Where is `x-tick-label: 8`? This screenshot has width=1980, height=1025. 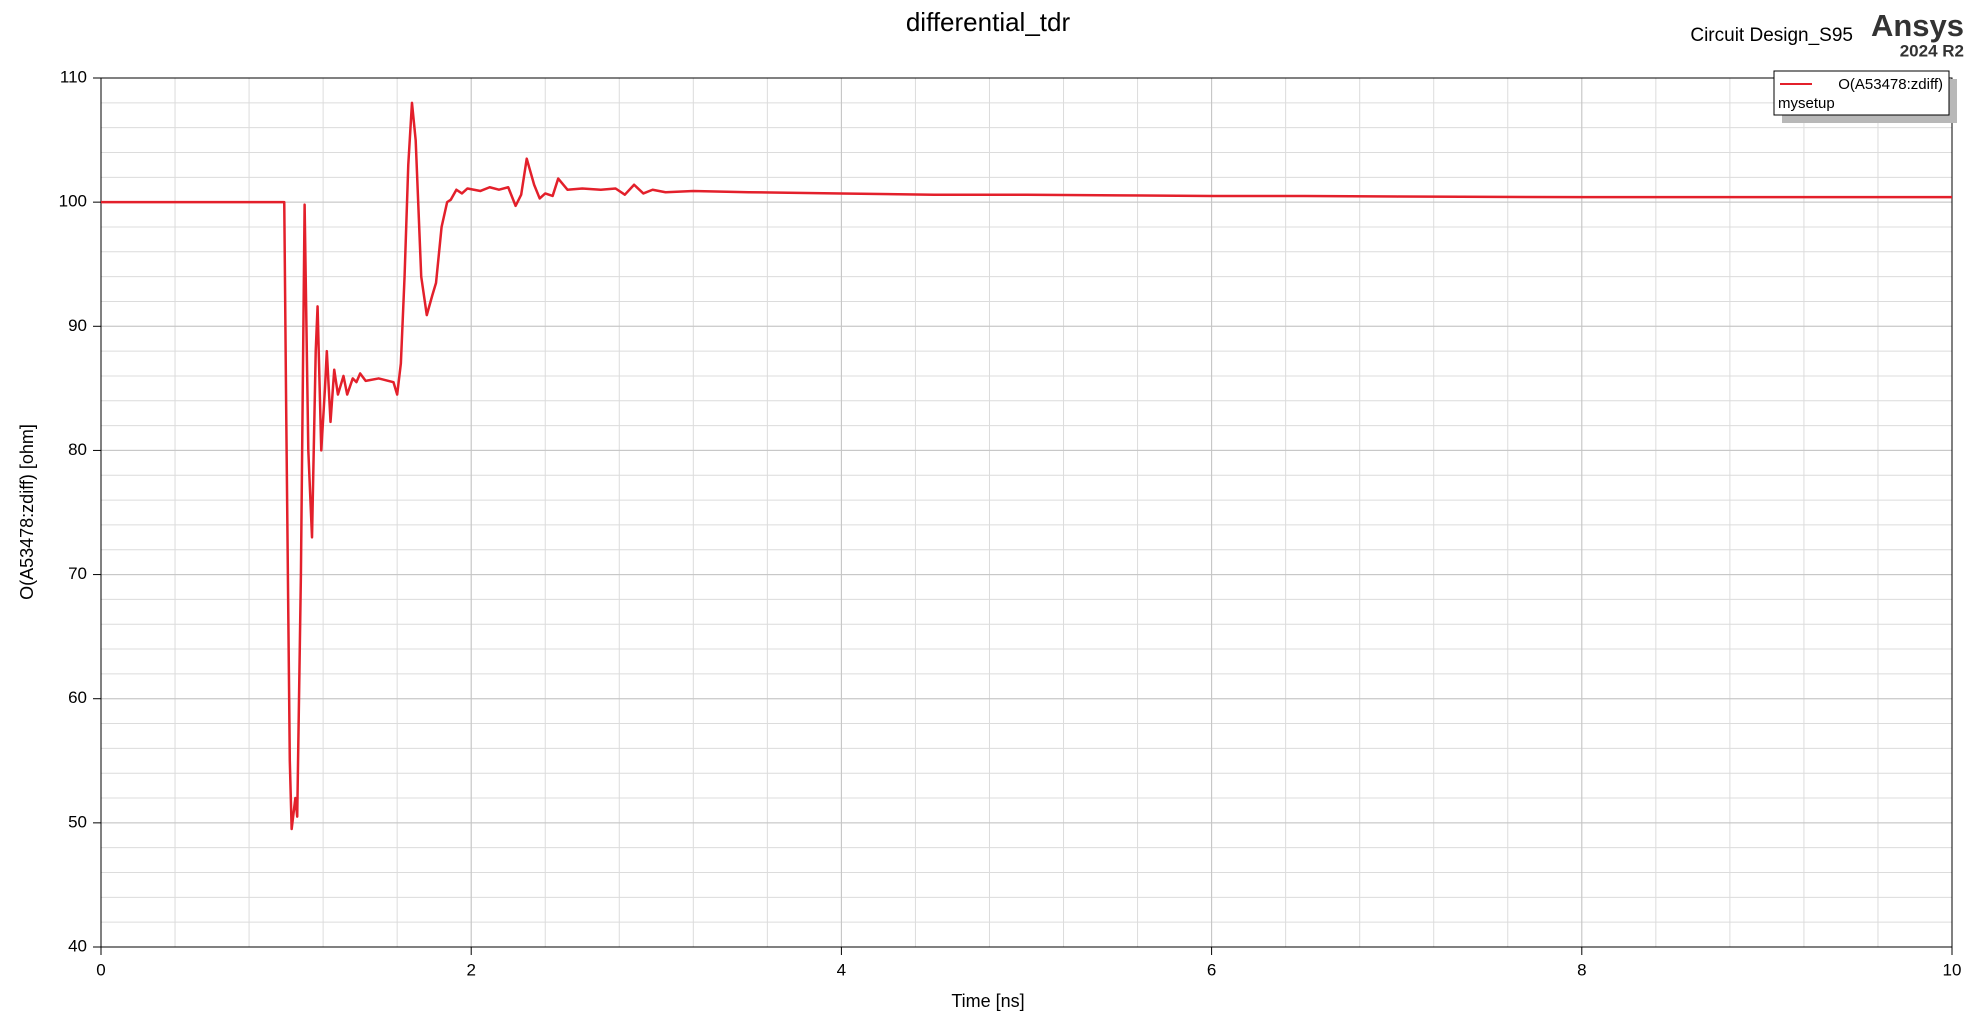
x-tick-label: 8 is located at coordinates (1581, 969).